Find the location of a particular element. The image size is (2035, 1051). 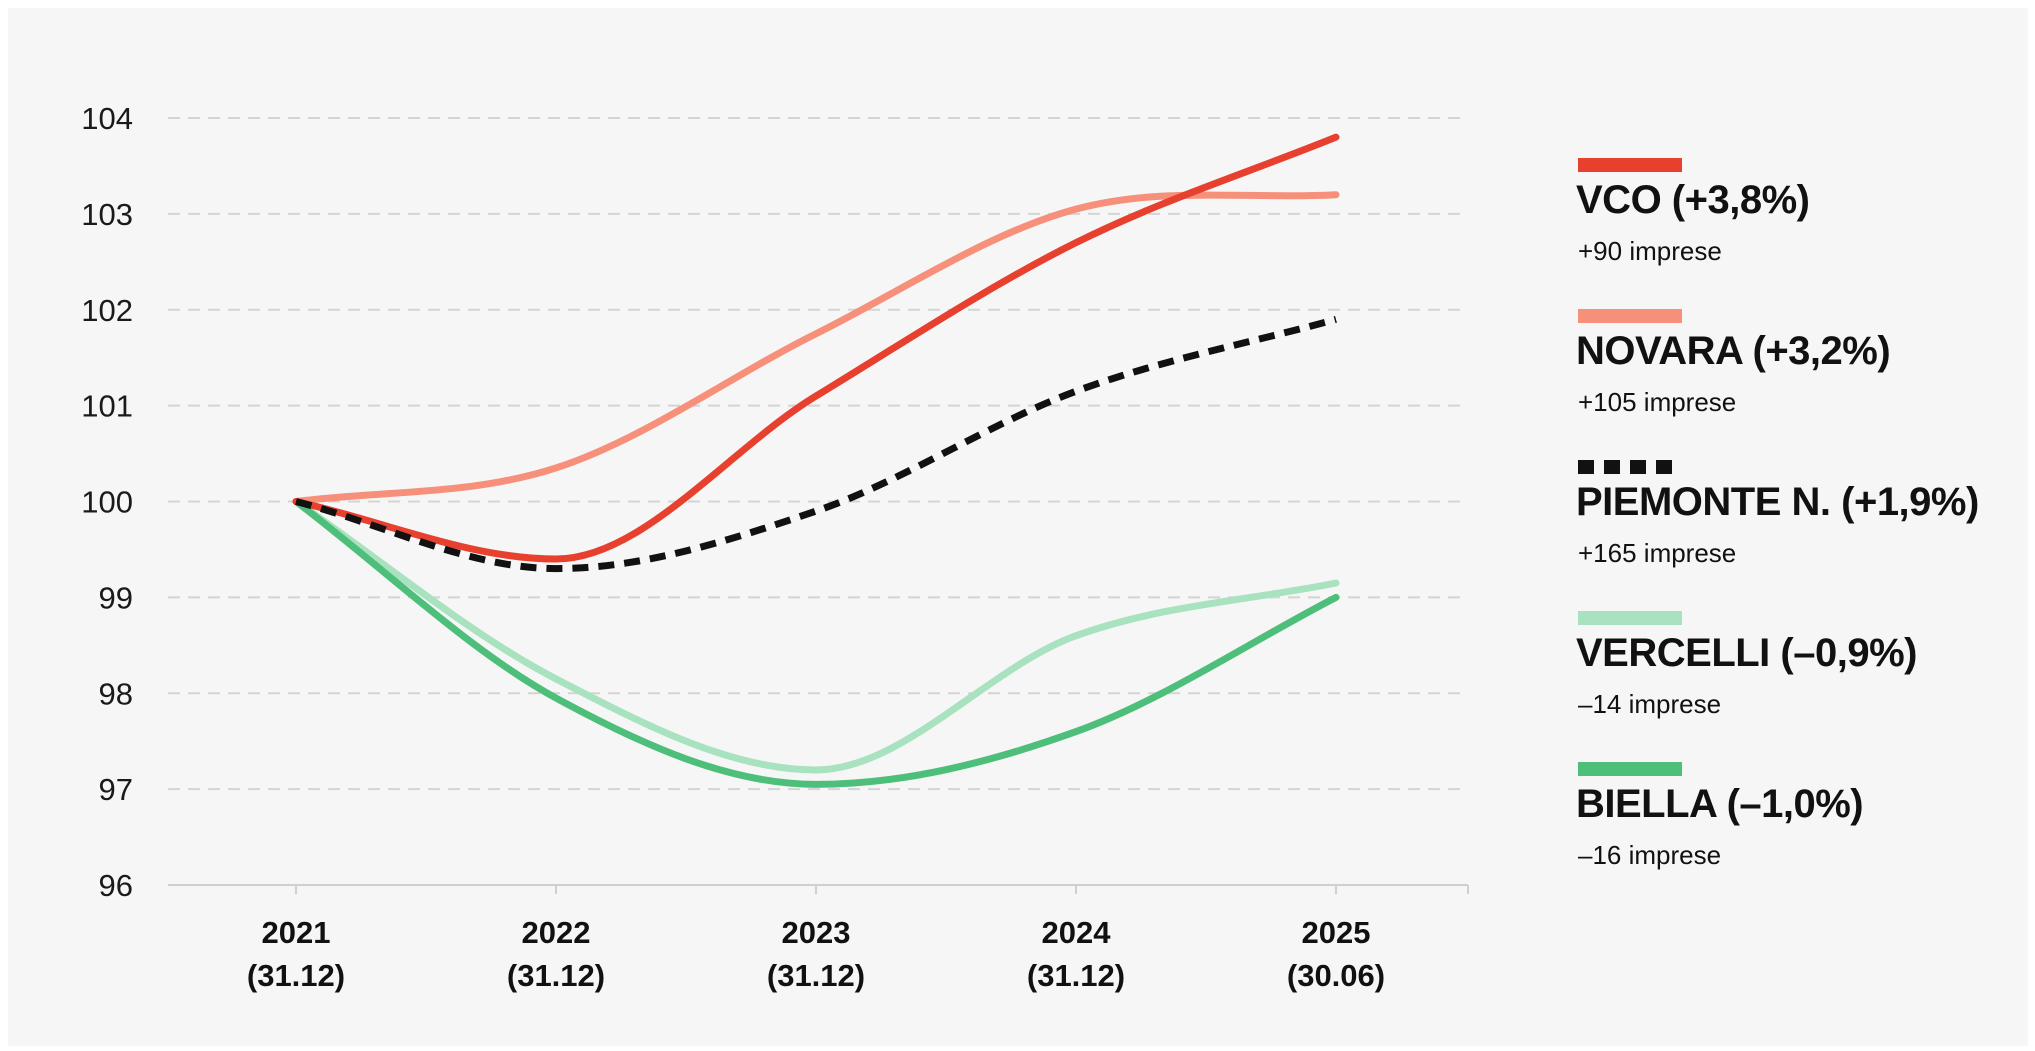

legend-label: NOVARA (+3,2%) is located at coordinates (1733, 351).